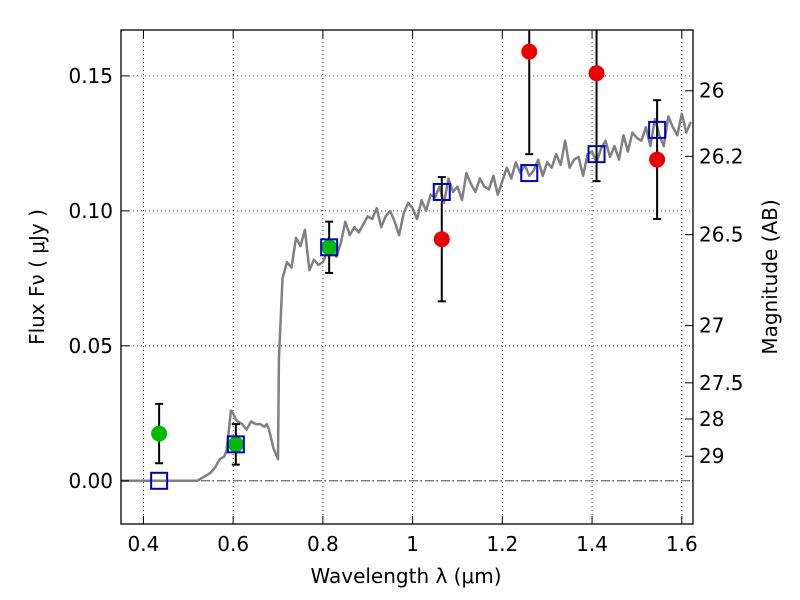 This screenshot has width=800, height=600. Describe the element at coordinates (721, 383) in the screenshot. I see `mag-tick-label: 27.5` at that location.